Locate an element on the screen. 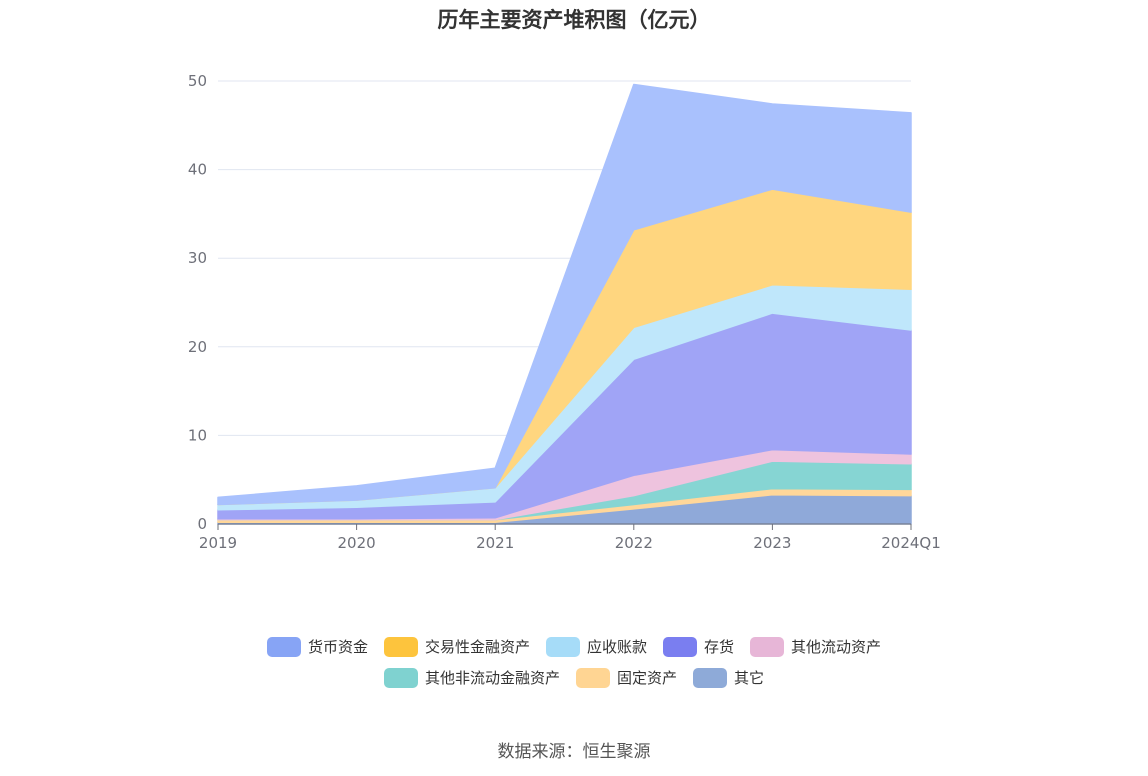 This screenshot has width=1148, height=776. chart-title: 历年主要资产堆积图（亿元） is located at coordinates (574, 20).